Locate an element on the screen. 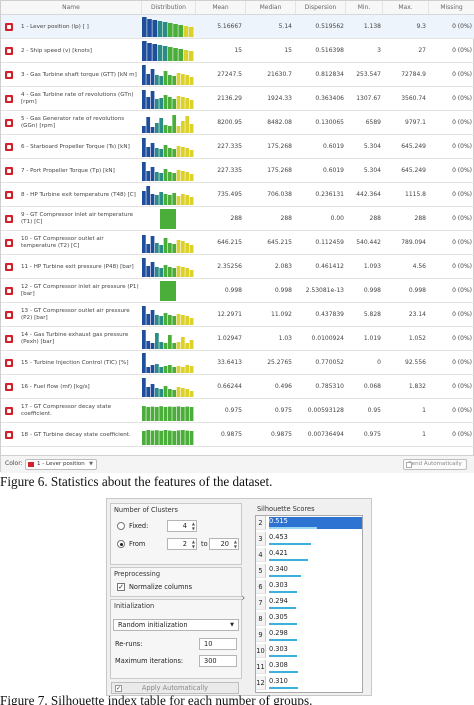 Image resolution: width=474 pixels, height=705 pixels. silhouette-row: 11 0.308 is located at coordinates (309, 667).